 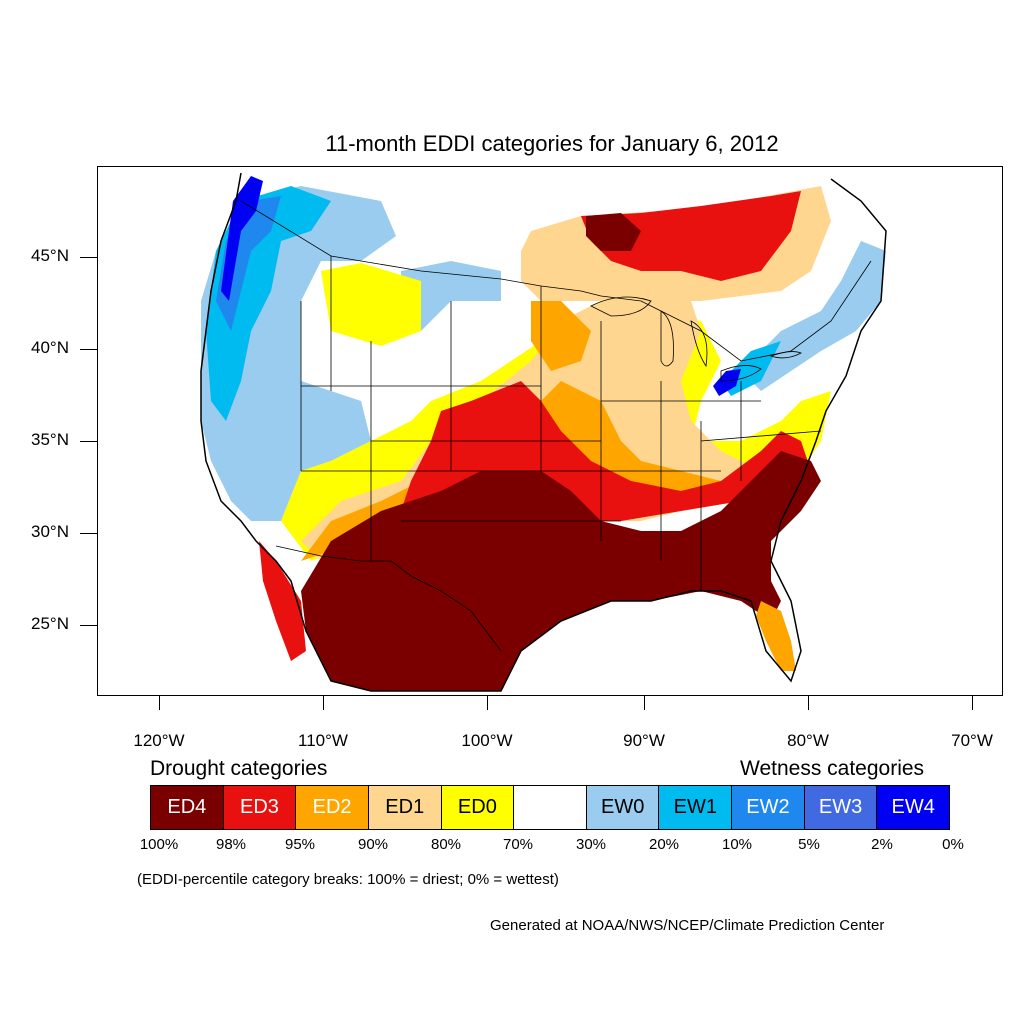 I want to click on mexico-border, so click(x=388, y=598).